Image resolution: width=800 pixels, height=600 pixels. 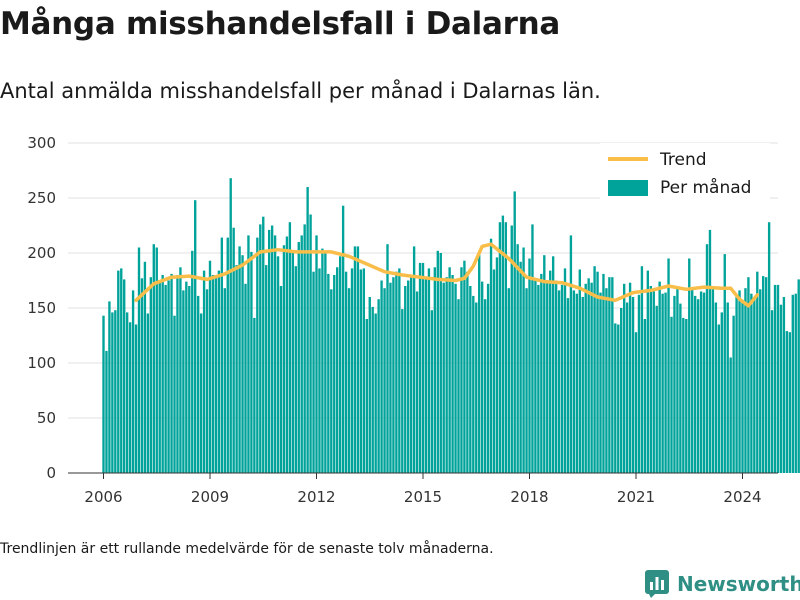 What do you see at coordinates (447, 275) in the screenshot?
I see `trend-series` at bounding box center [447, 275].